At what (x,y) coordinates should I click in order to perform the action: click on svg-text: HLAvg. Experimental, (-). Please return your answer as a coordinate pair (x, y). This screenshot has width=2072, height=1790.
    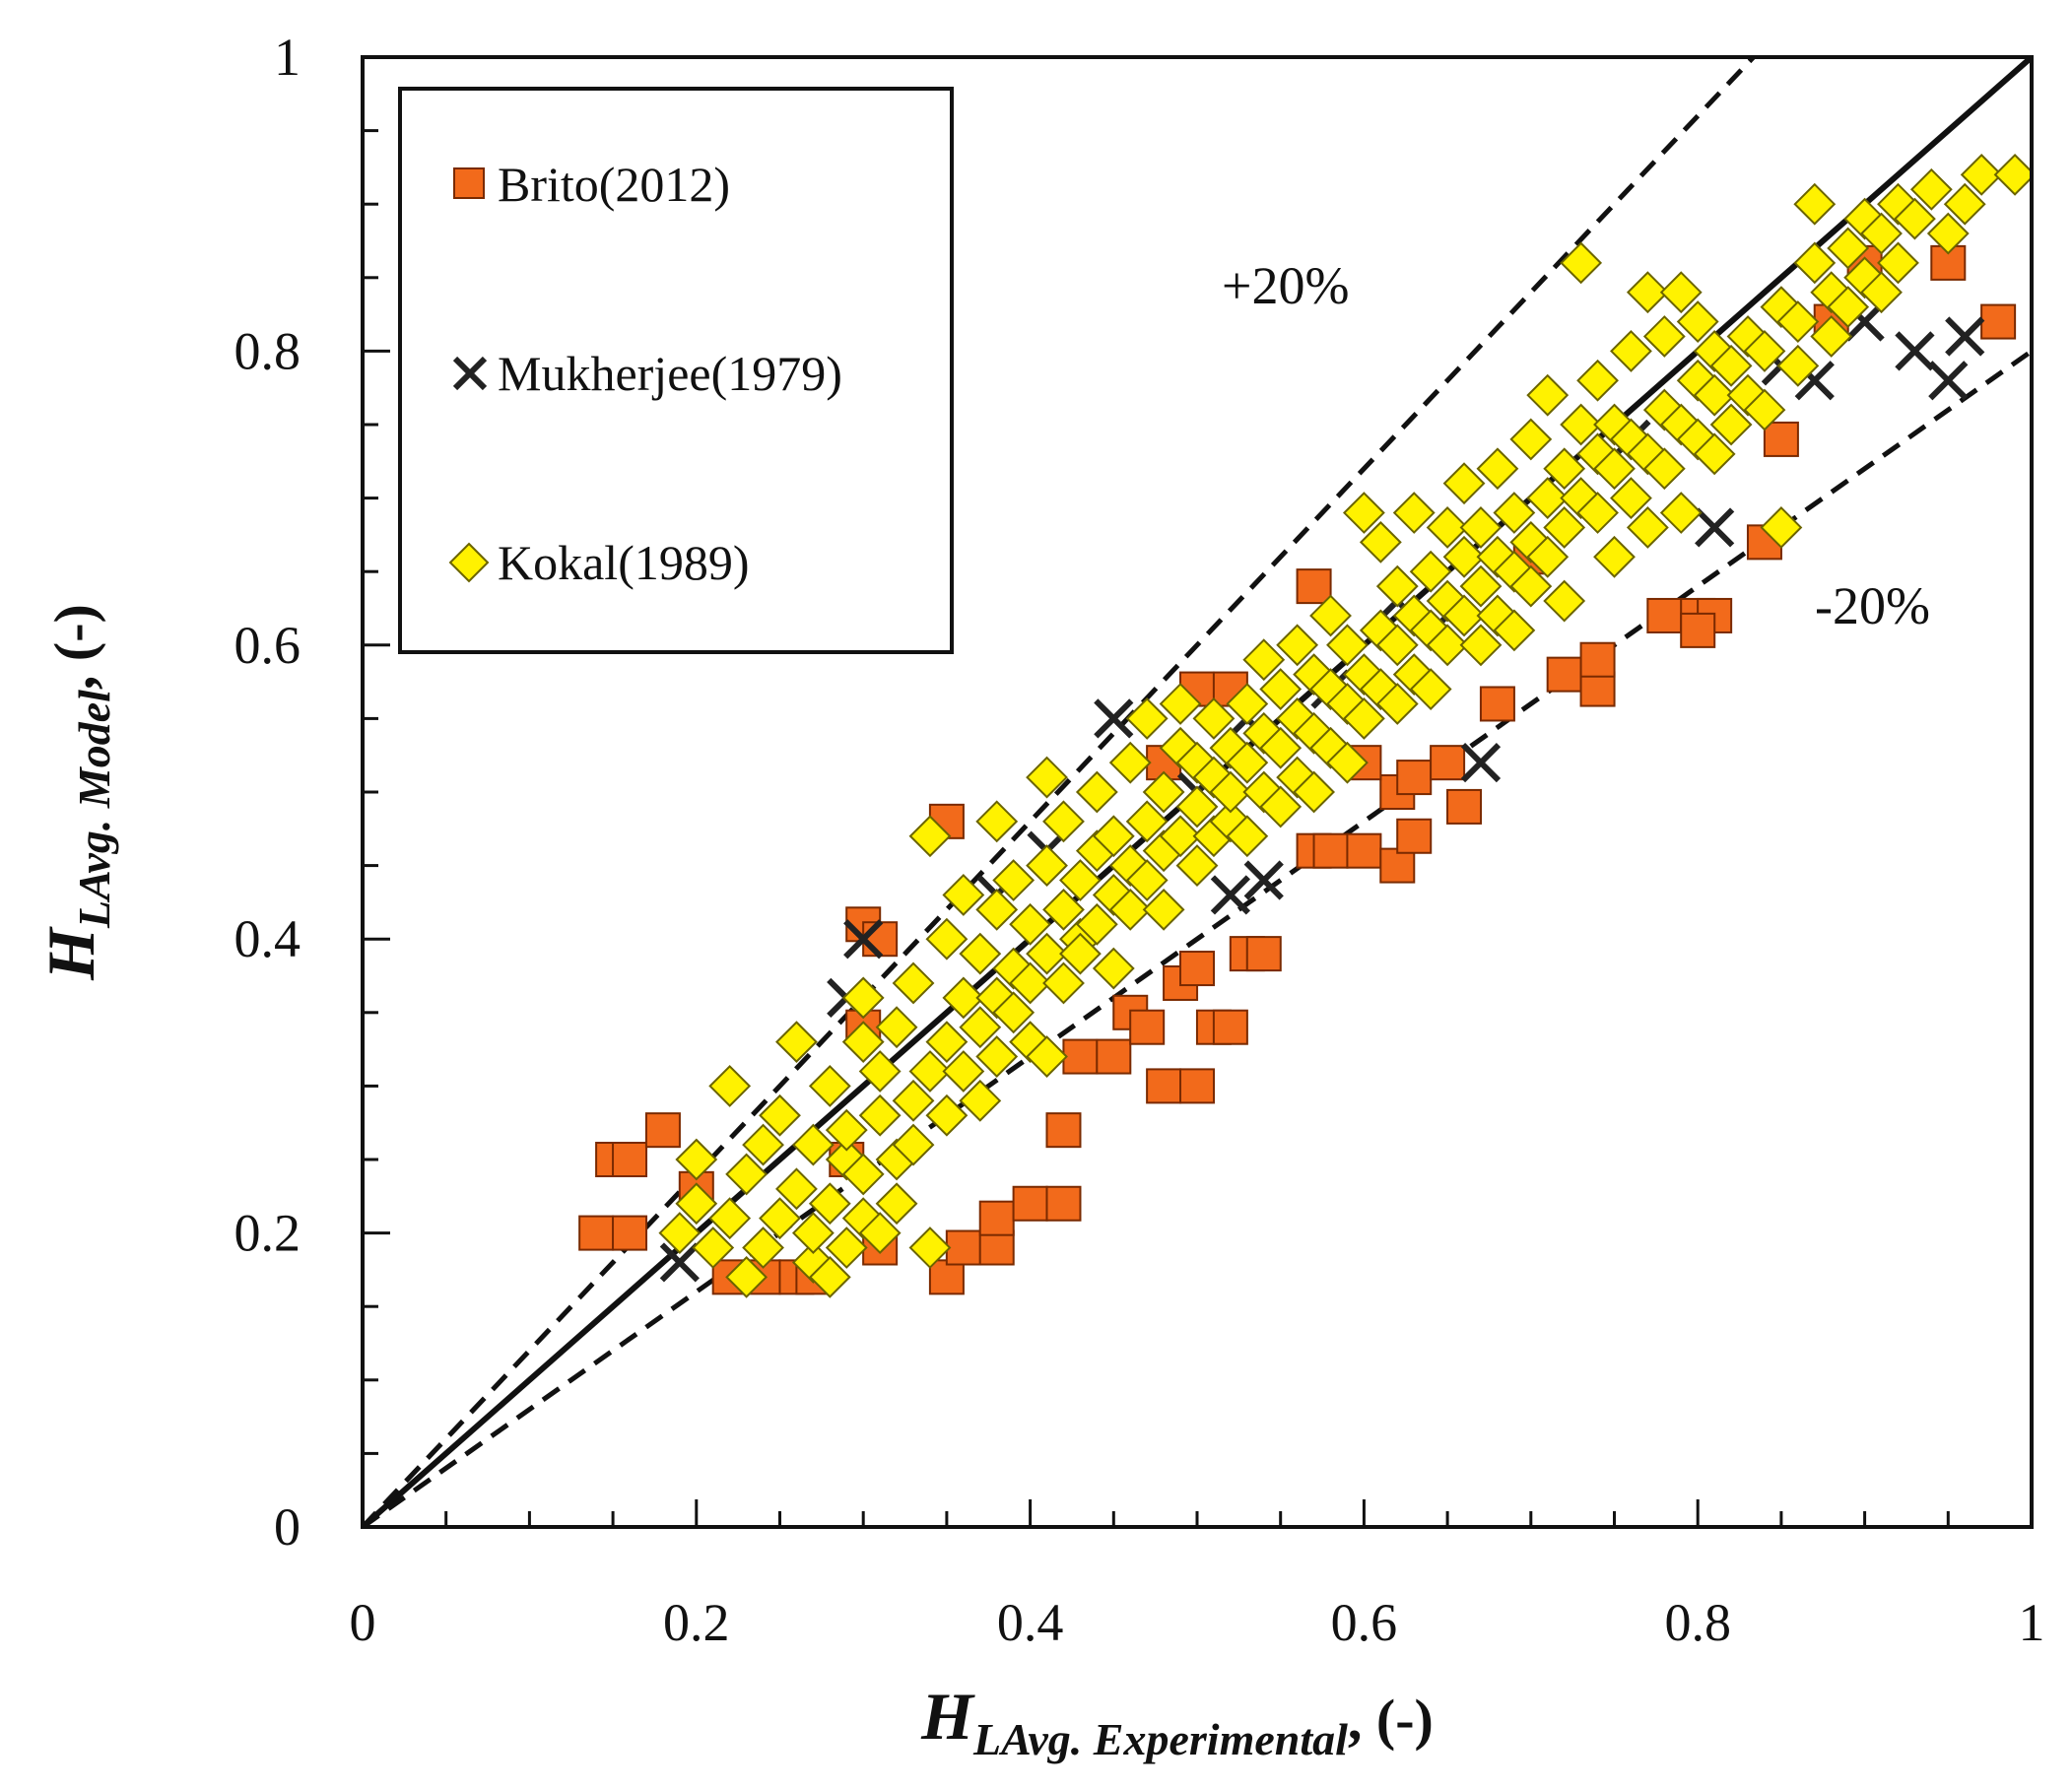
    Looking at the image, I should click on (1177, 1721).